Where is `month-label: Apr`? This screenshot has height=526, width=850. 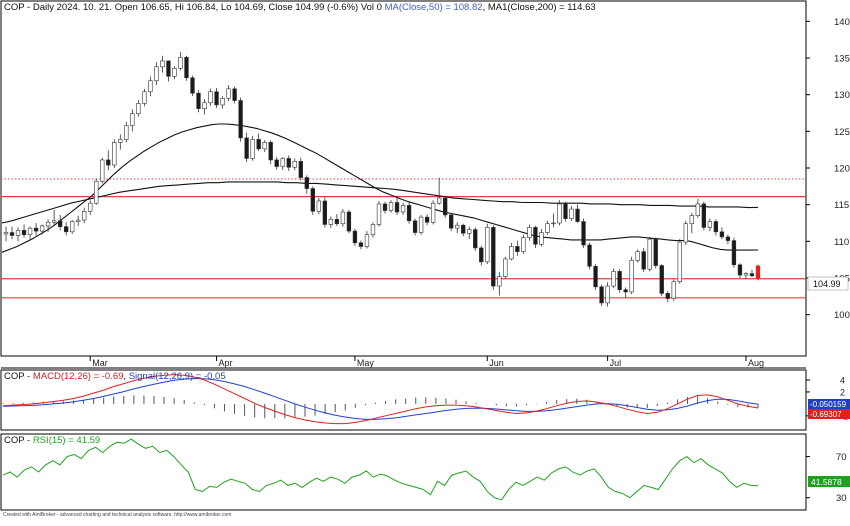
month-label: Apr is located at coordinates (226, 363).